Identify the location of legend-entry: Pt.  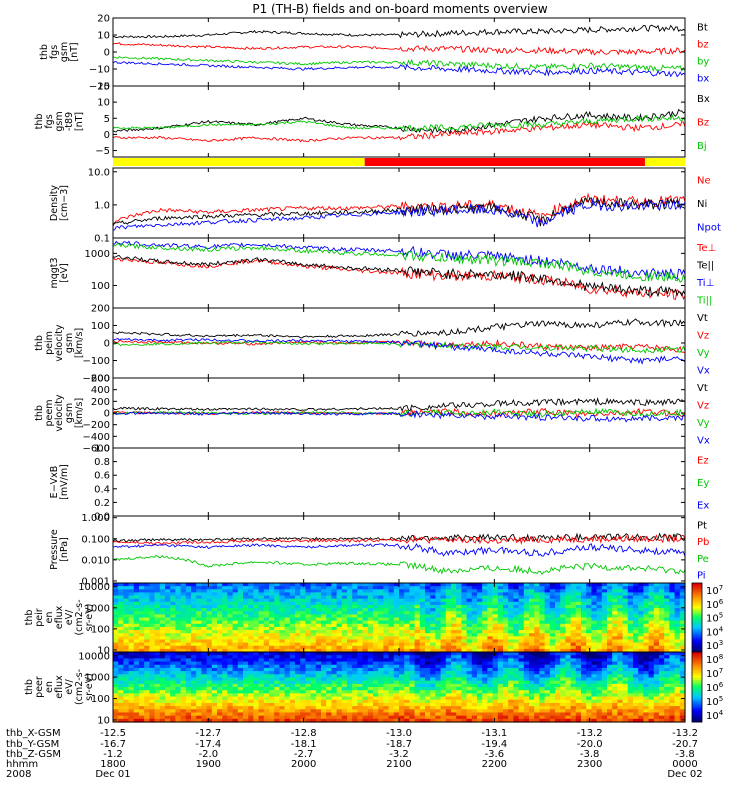
(702, 525).